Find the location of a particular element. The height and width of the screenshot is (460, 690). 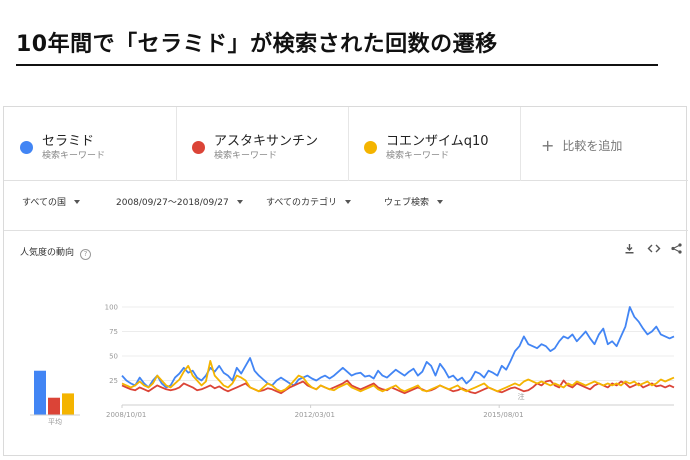

search-type-dropdown: ウェブ検索 is located at coordinates (414, 201).